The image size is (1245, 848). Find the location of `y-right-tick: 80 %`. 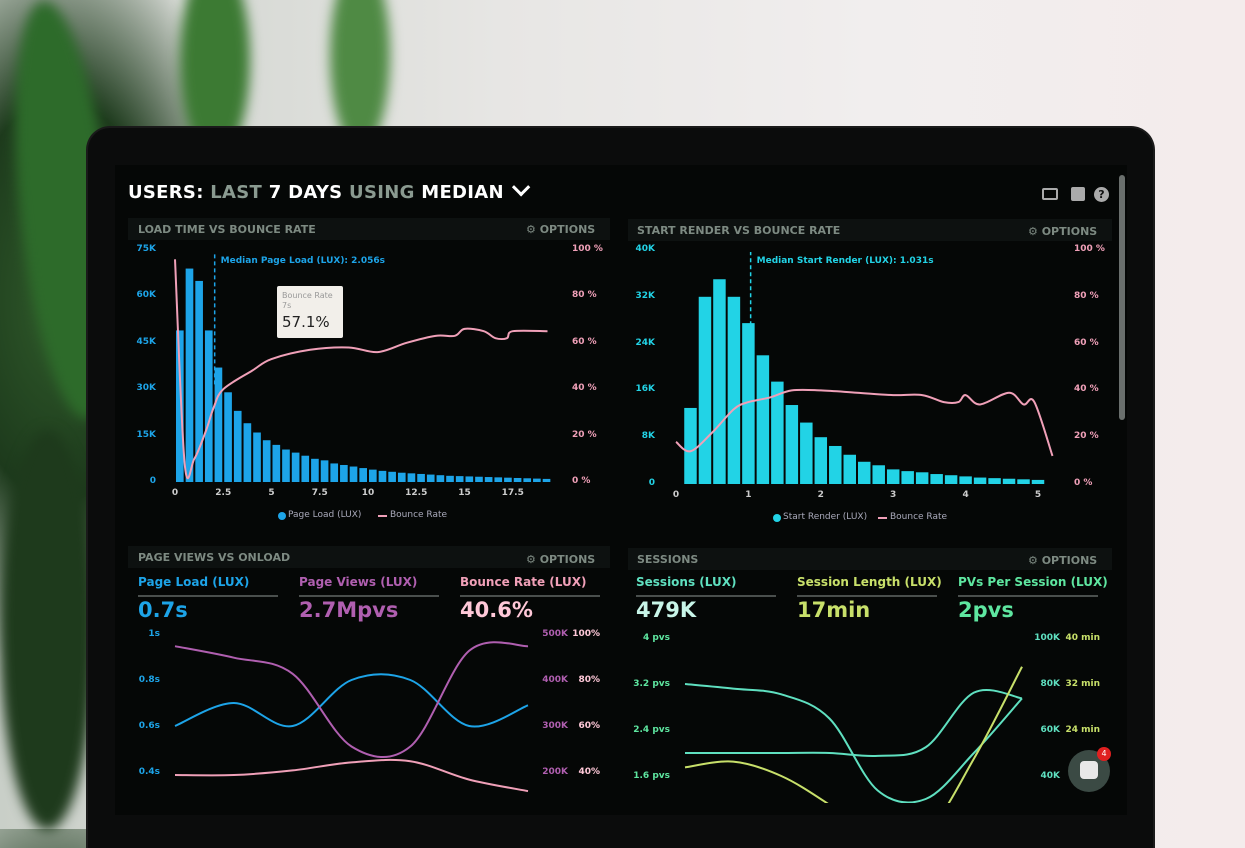

y-right-tick: 80 % is located at coordinates (584, 295).